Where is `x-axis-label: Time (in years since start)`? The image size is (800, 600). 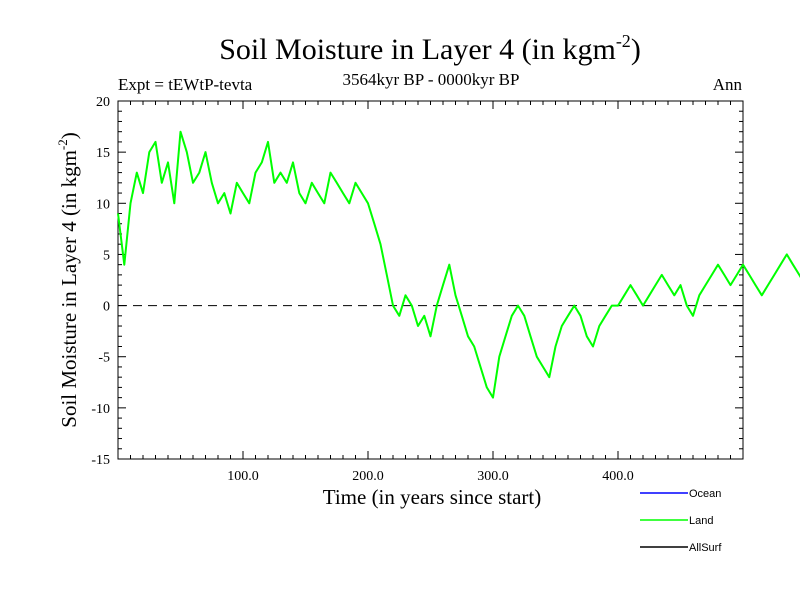
x-axis-label: Time (in years since start) is located at coordinates (432, 497).